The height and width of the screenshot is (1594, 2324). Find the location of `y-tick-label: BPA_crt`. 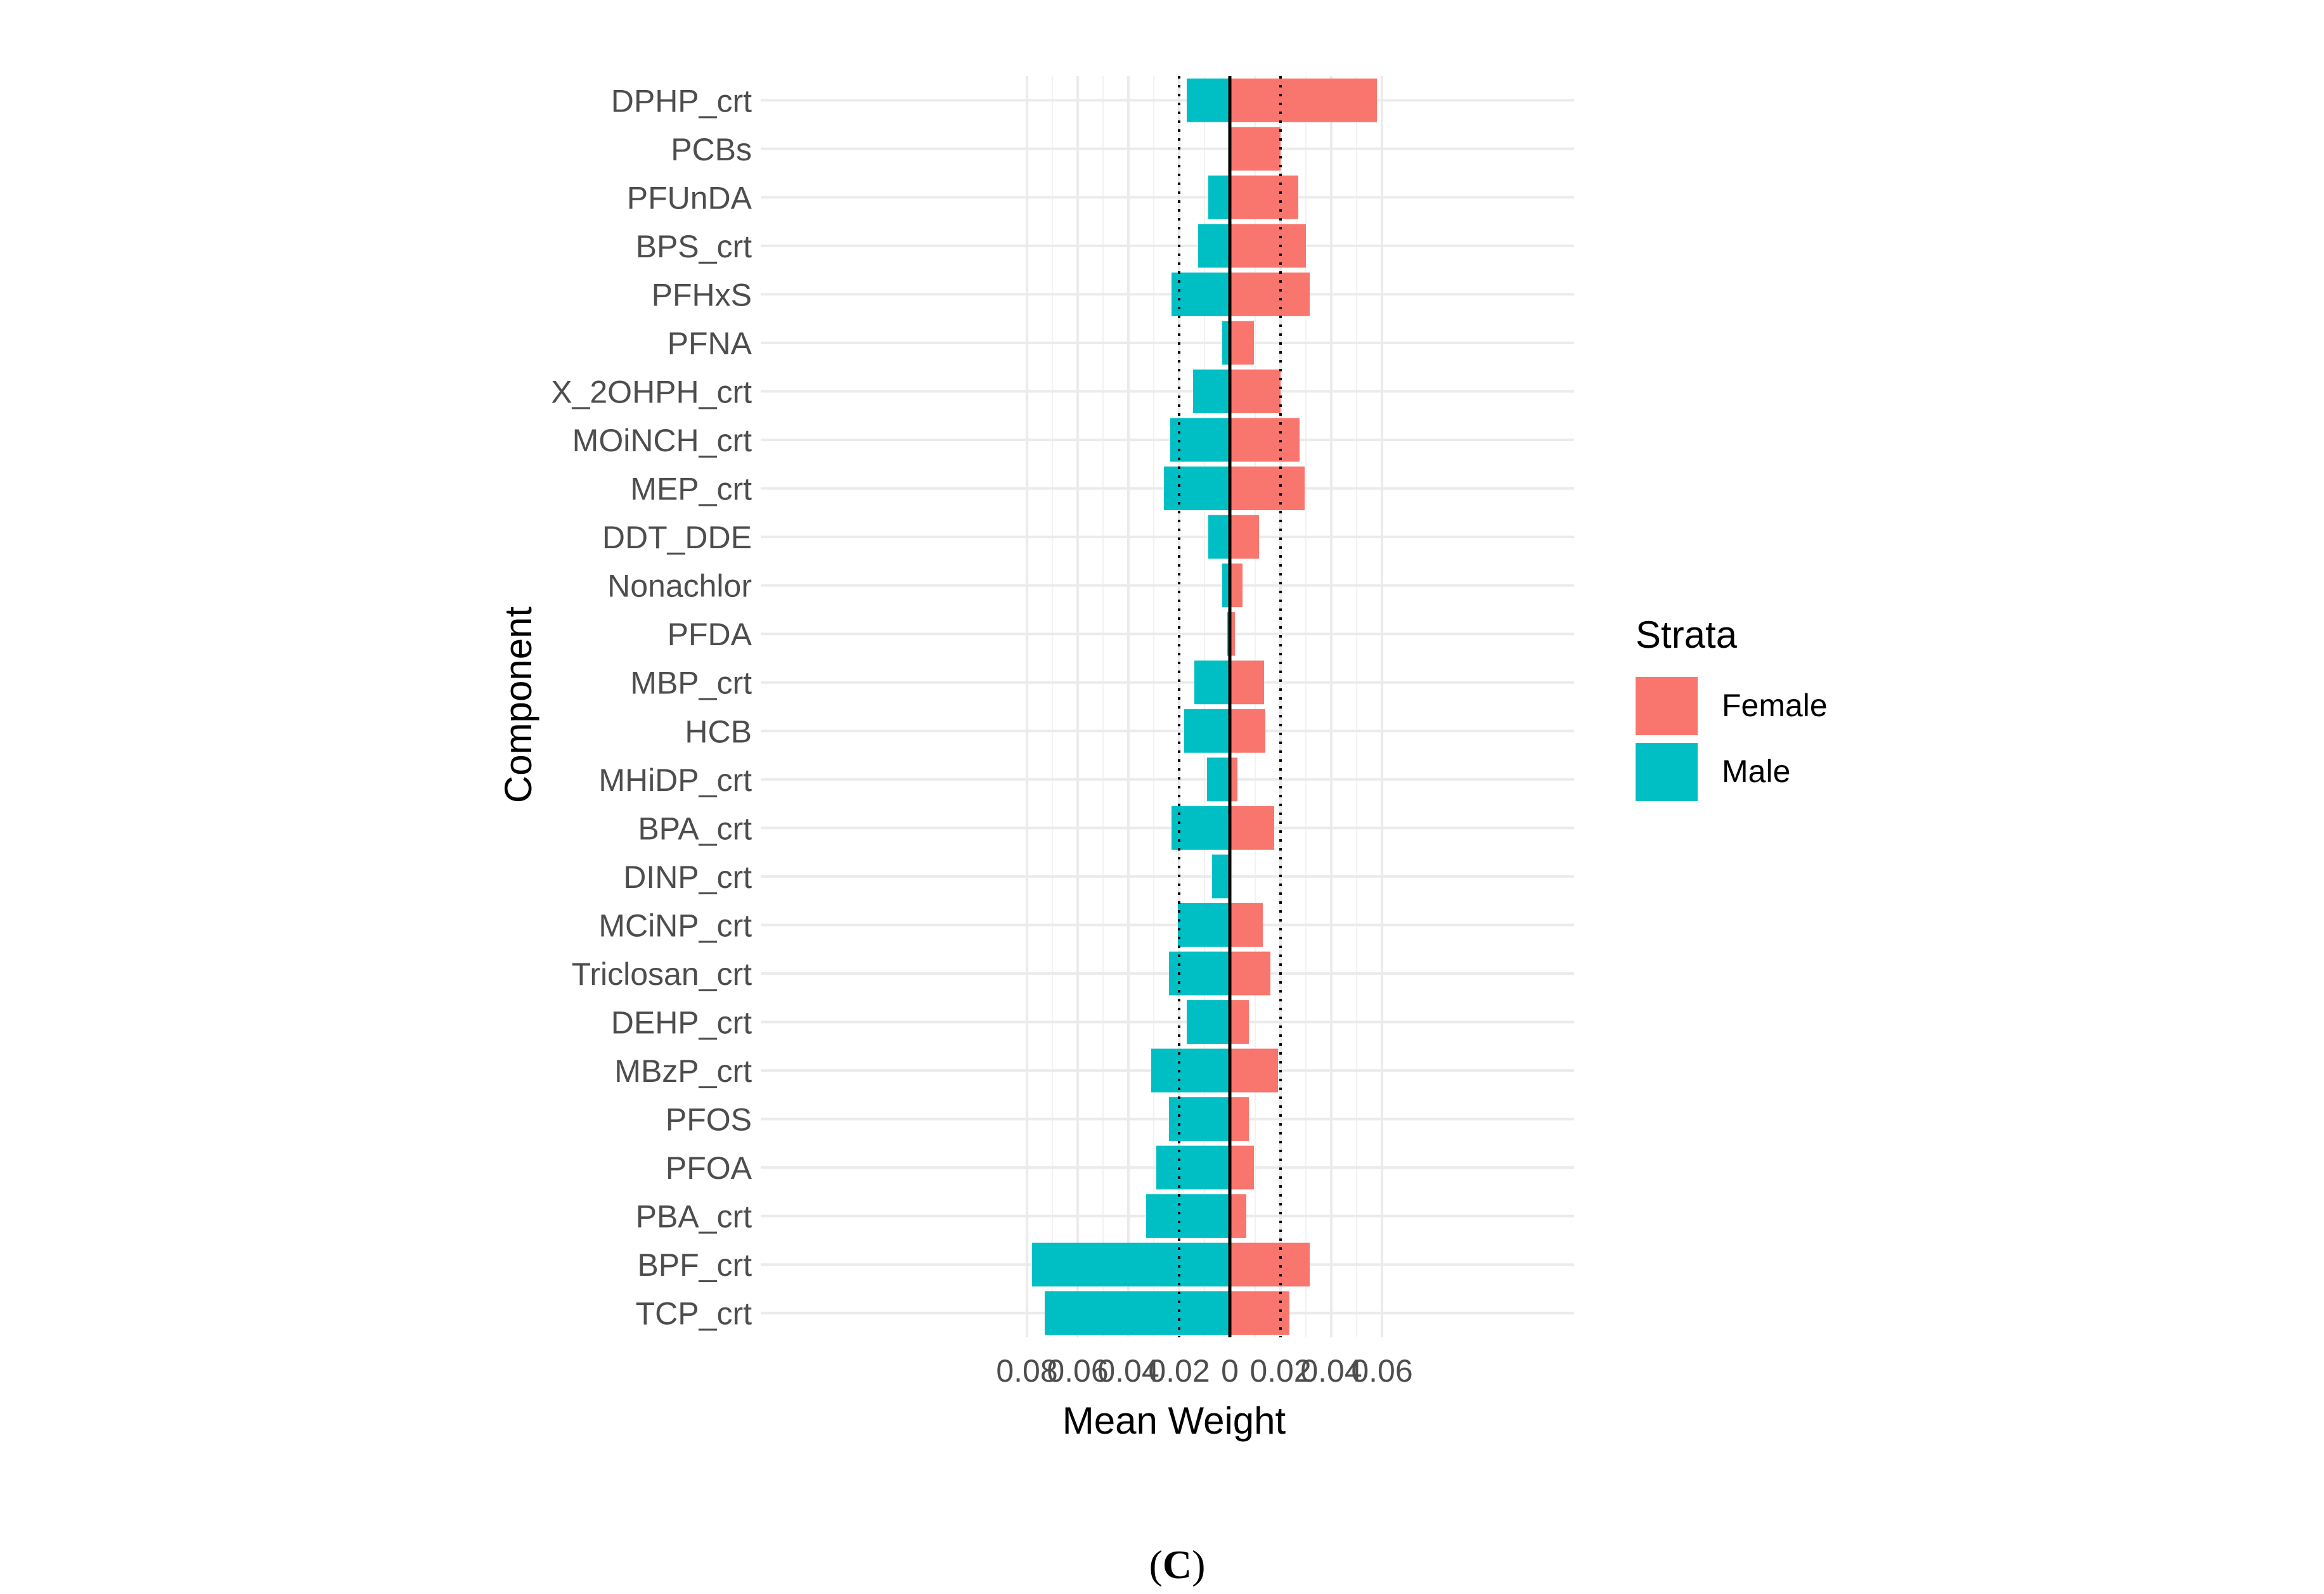

y-tick-label: BPA_crt is located at coordinates (695, 828).